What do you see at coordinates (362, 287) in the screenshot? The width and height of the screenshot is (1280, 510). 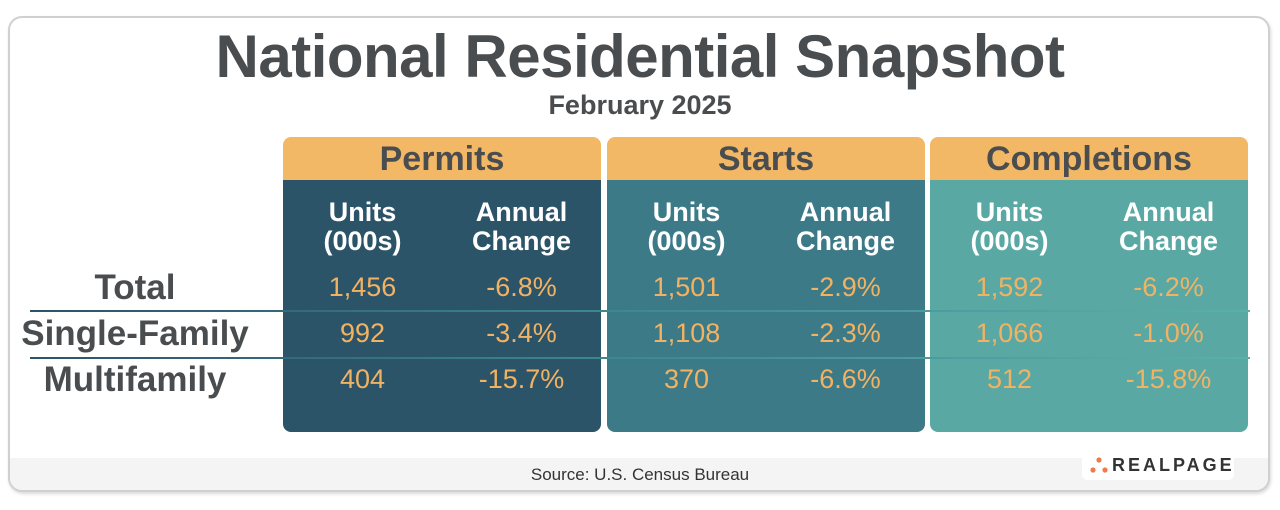 I see `table-cell: 1,456` at bounding box center [362, 287].